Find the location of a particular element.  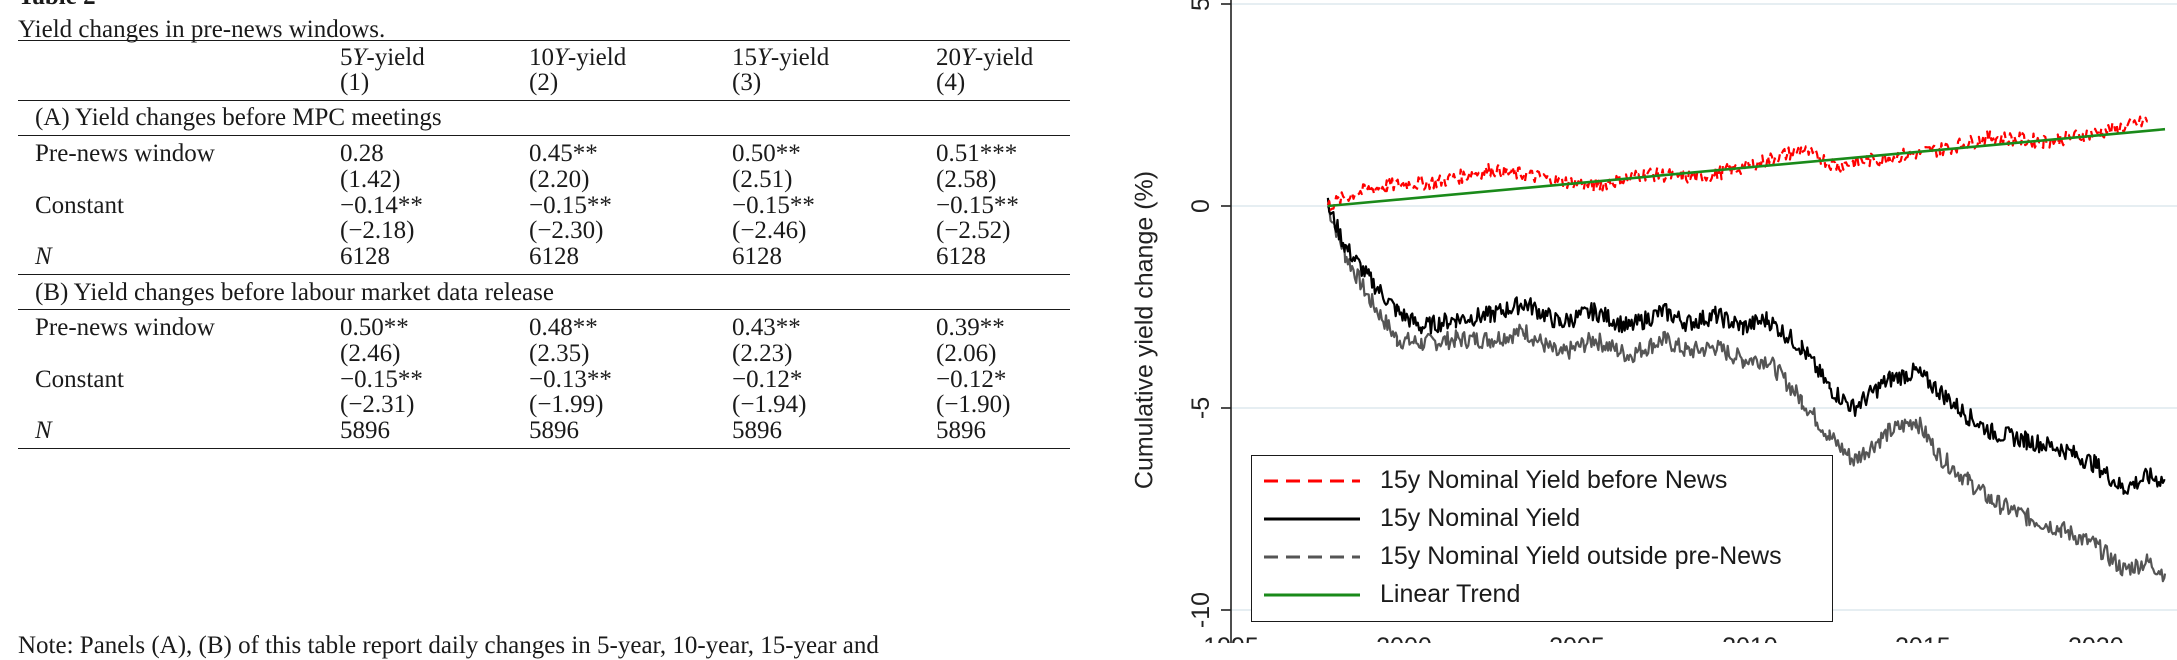

col-header-5y: 5Y-yield is located at coordinates (382, 57).